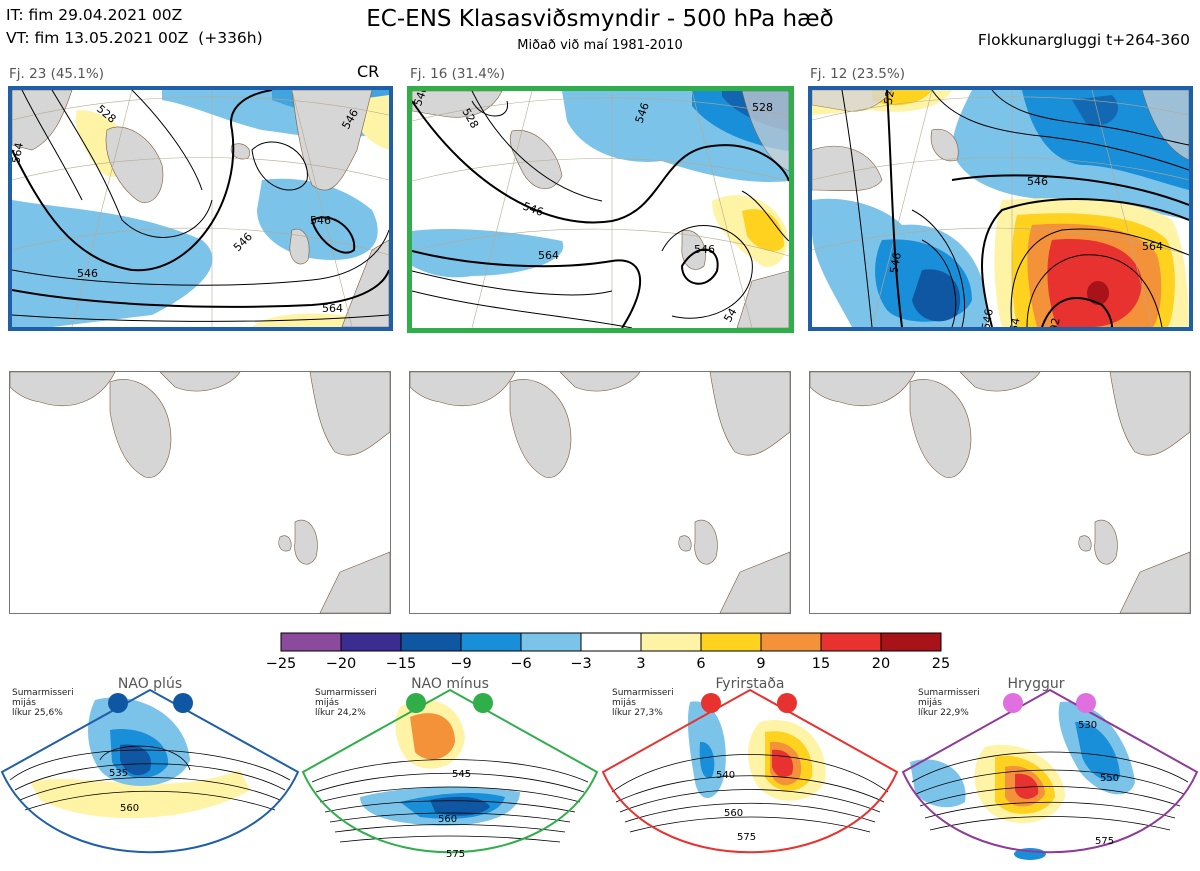 Image resolution: width=1200 pixels, height=871 pixels. I want to click on colorbar-tick-label: 20, so click(881, 664).